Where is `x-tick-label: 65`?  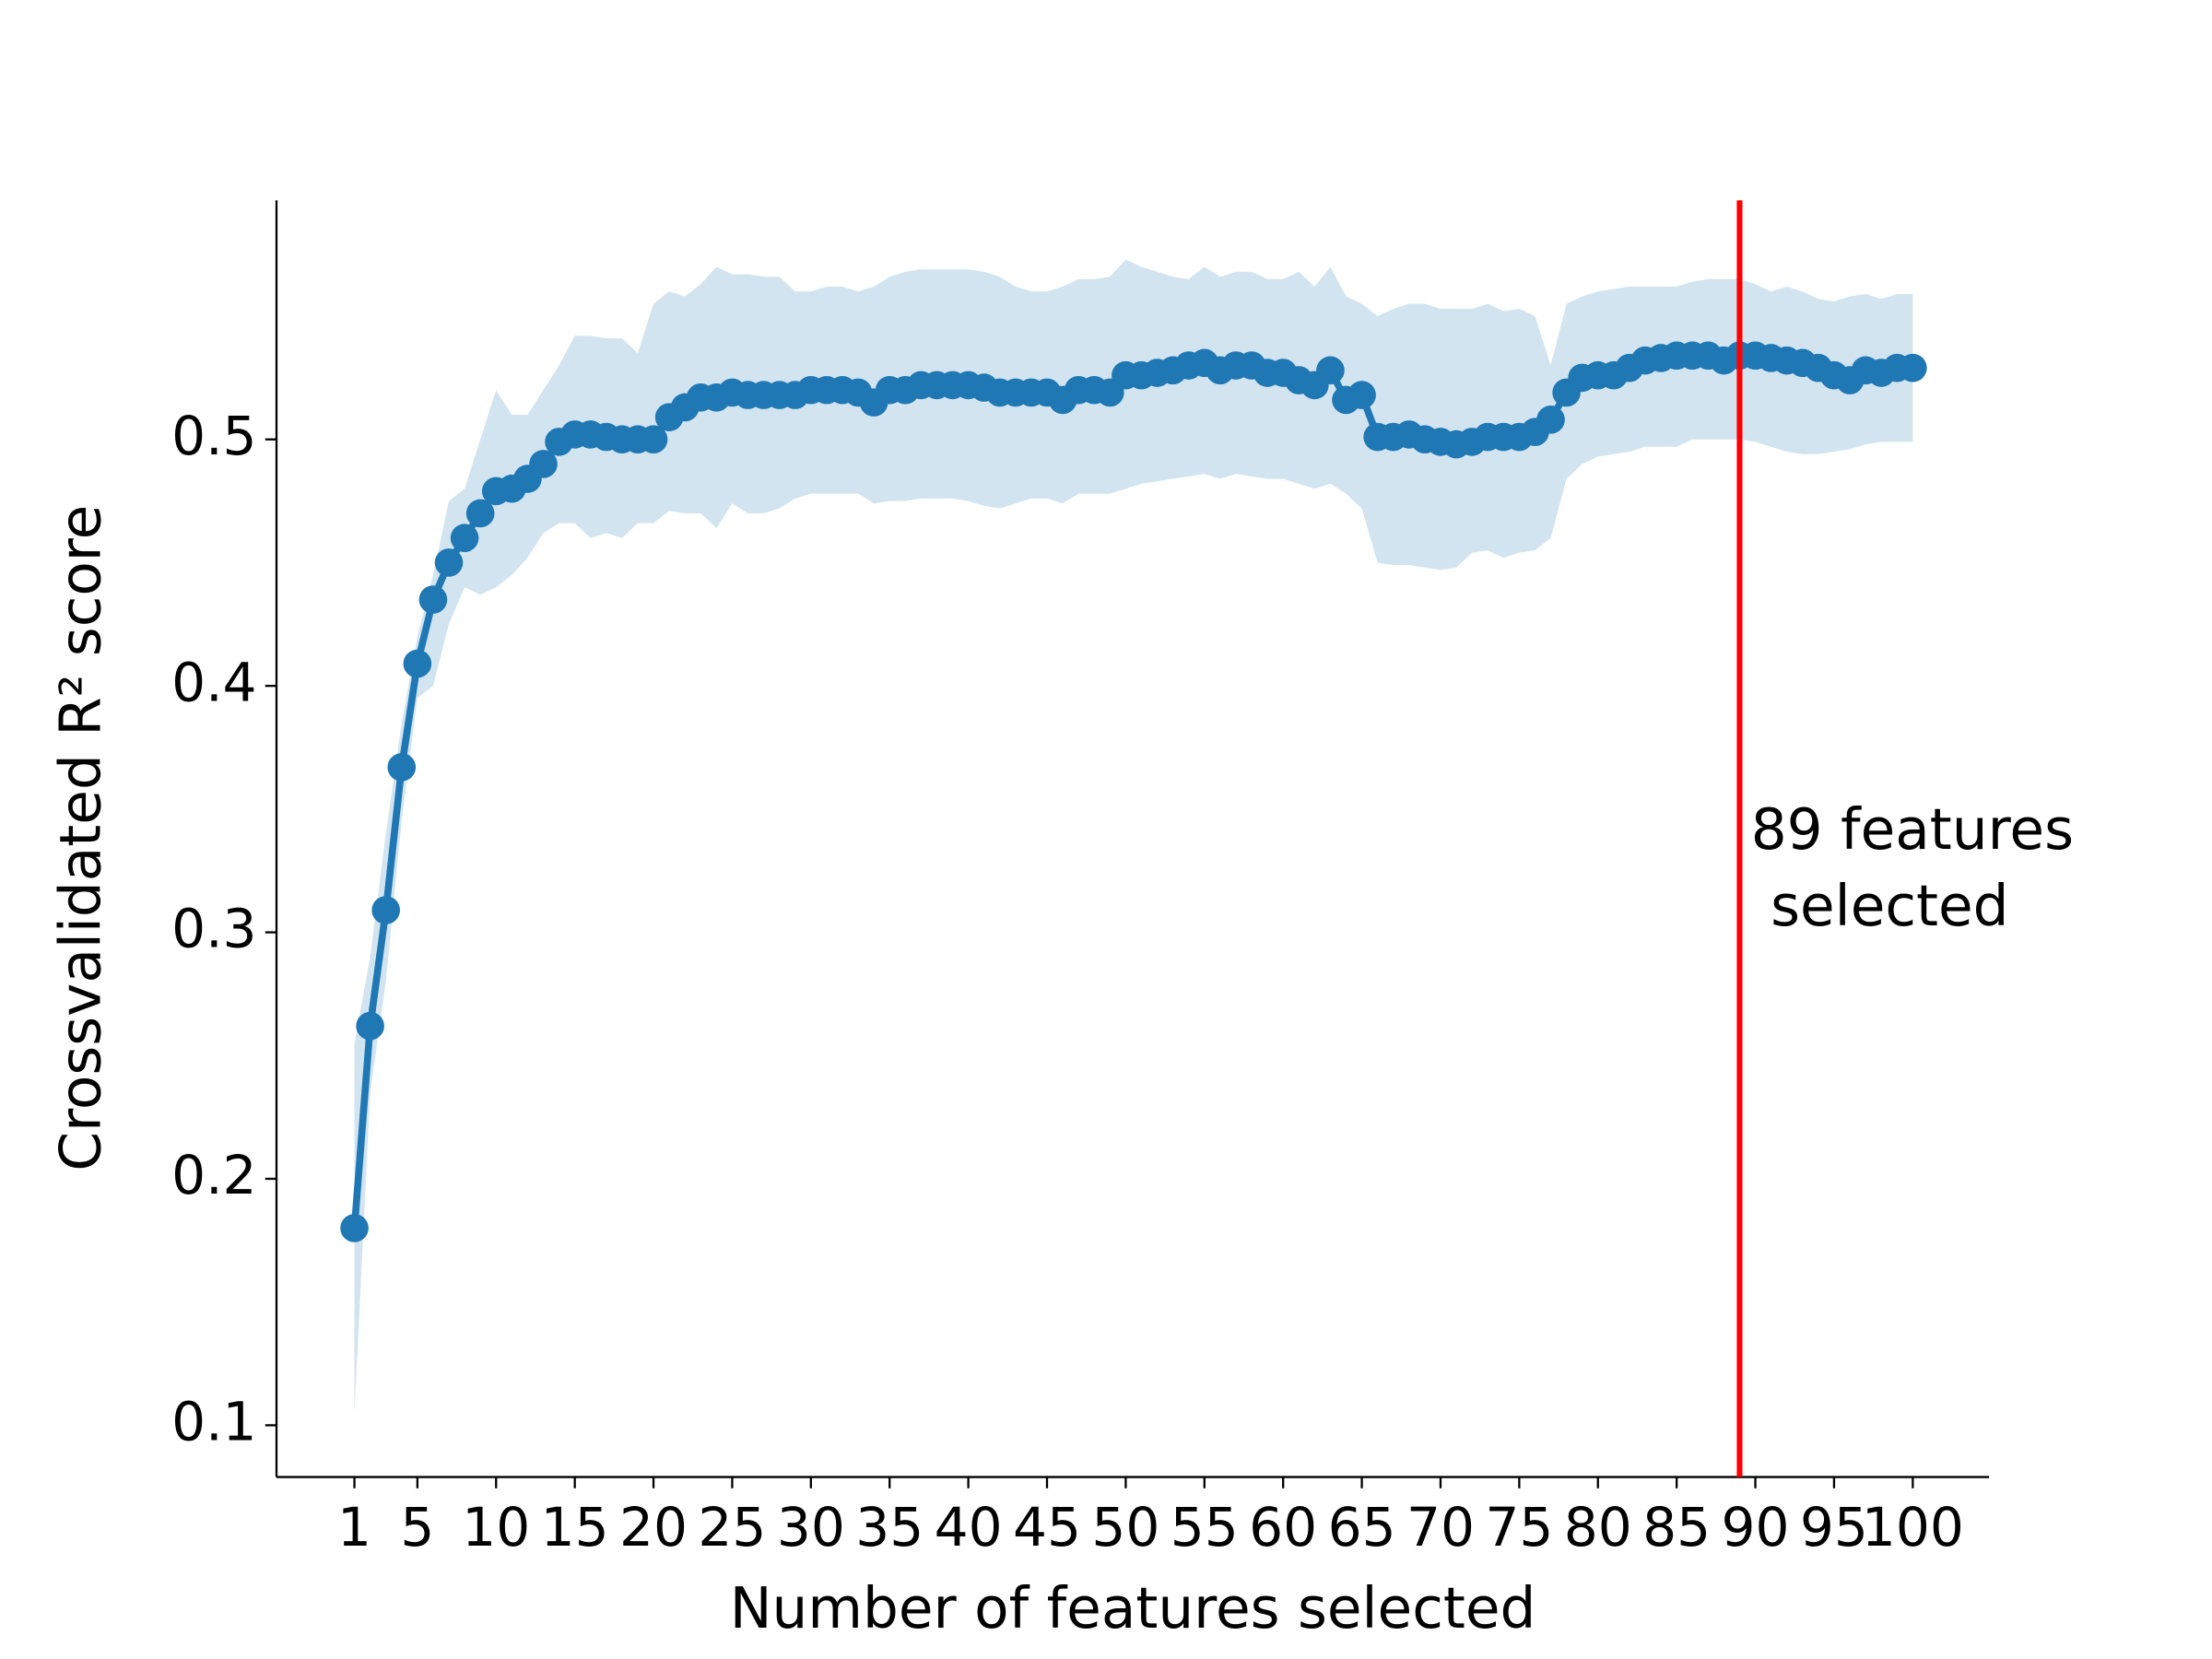
x-tick-label: 65 is located at coordinates (1362, 1527).